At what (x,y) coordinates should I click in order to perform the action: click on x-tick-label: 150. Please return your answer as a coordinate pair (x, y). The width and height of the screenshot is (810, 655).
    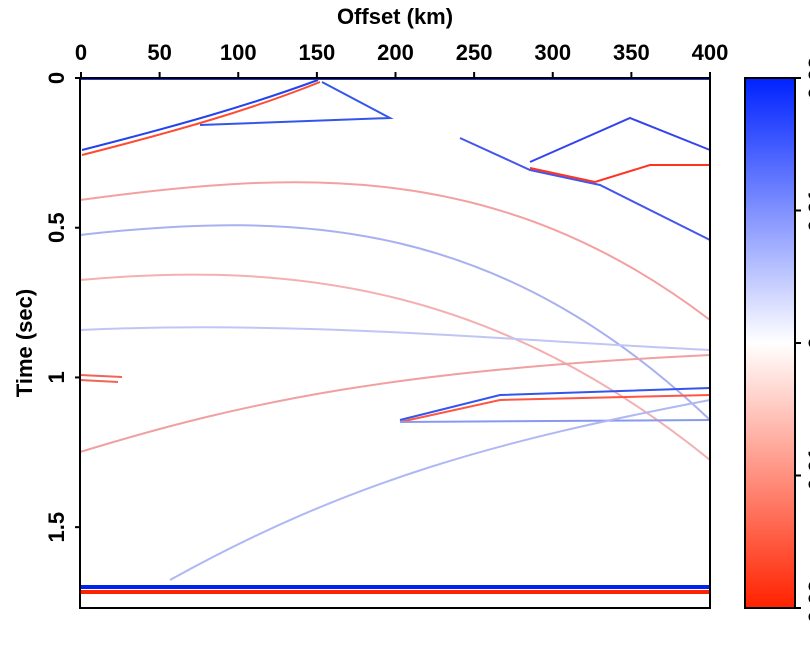
    Looking at the image, I should click on (317, 52).